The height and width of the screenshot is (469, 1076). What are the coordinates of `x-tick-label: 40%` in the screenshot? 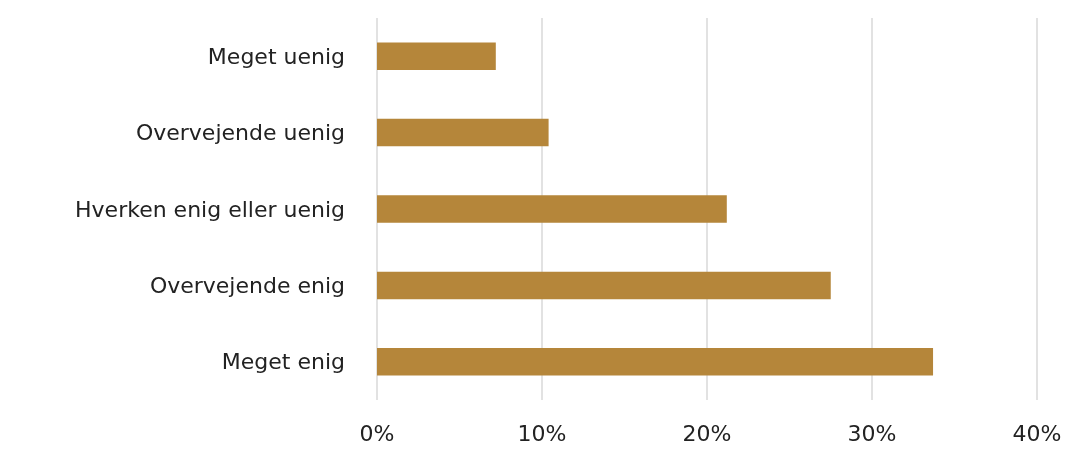 It's located at (1037, 433).